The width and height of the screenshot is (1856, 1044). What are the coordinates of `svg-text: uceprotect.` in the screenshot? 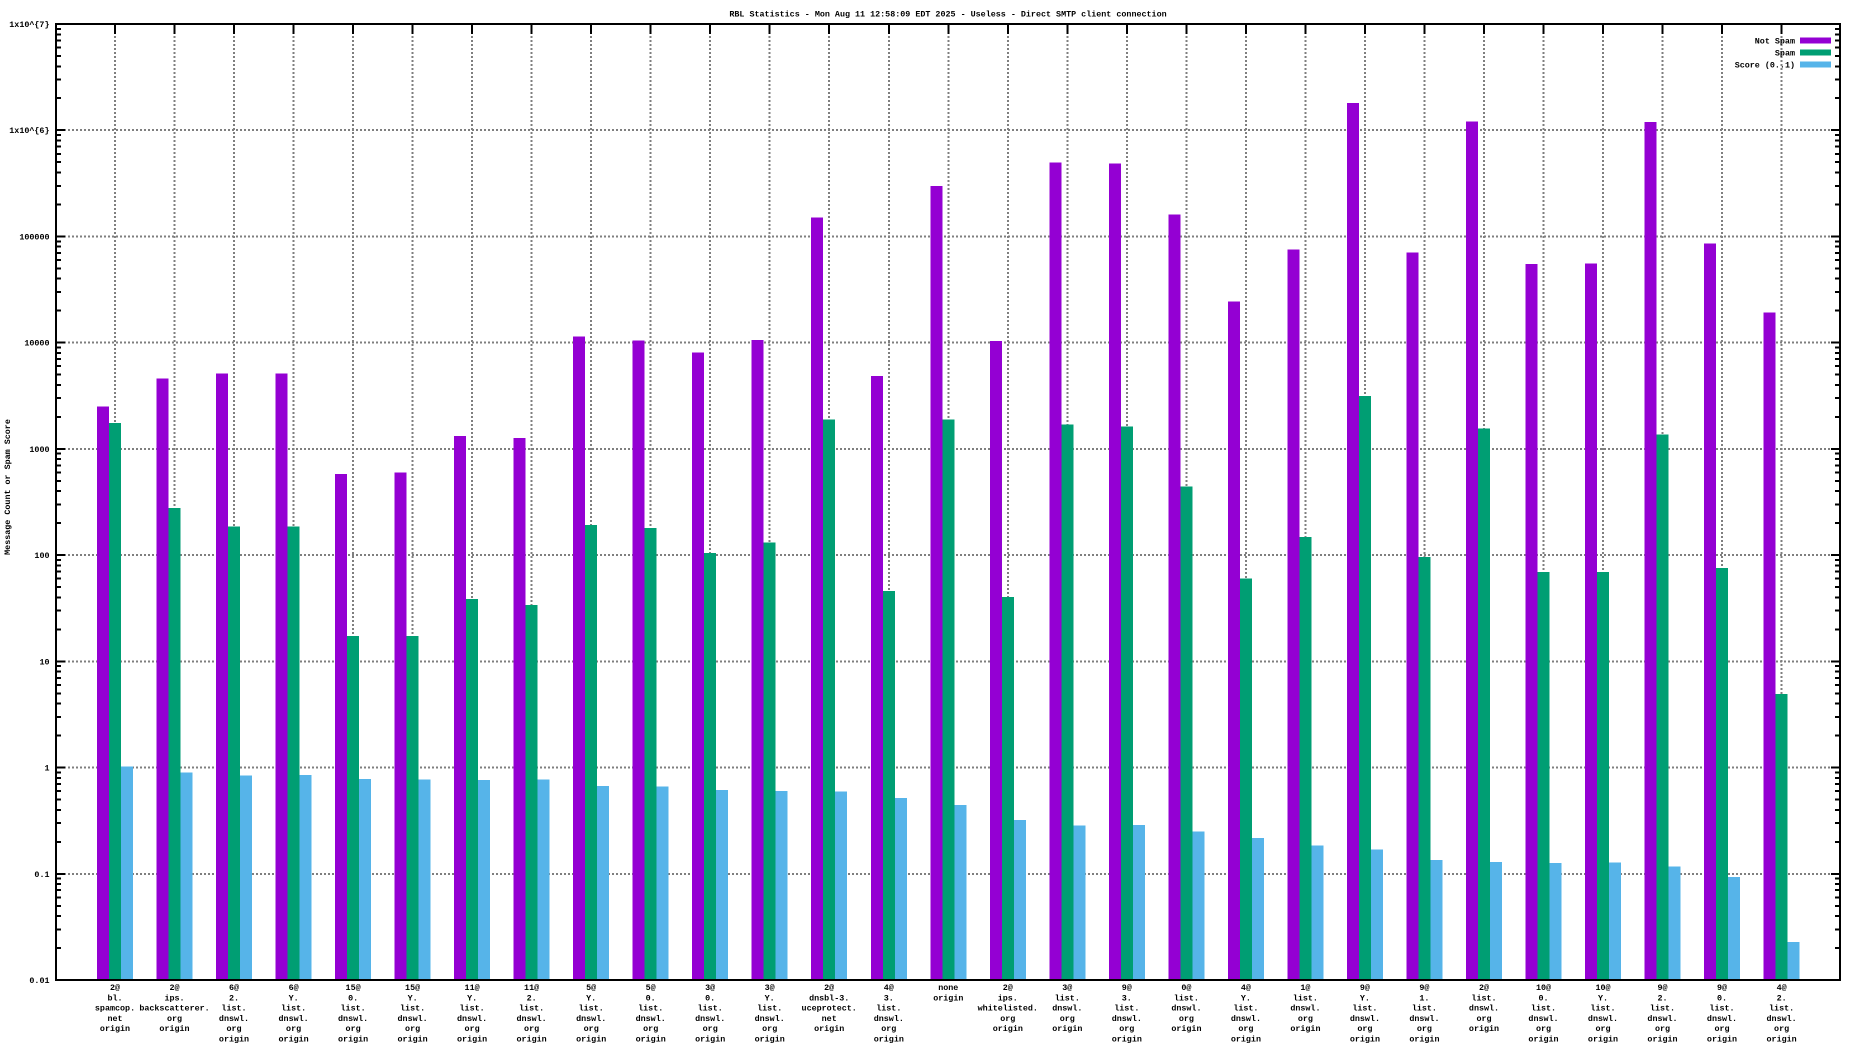 It's located at (829, 1009).